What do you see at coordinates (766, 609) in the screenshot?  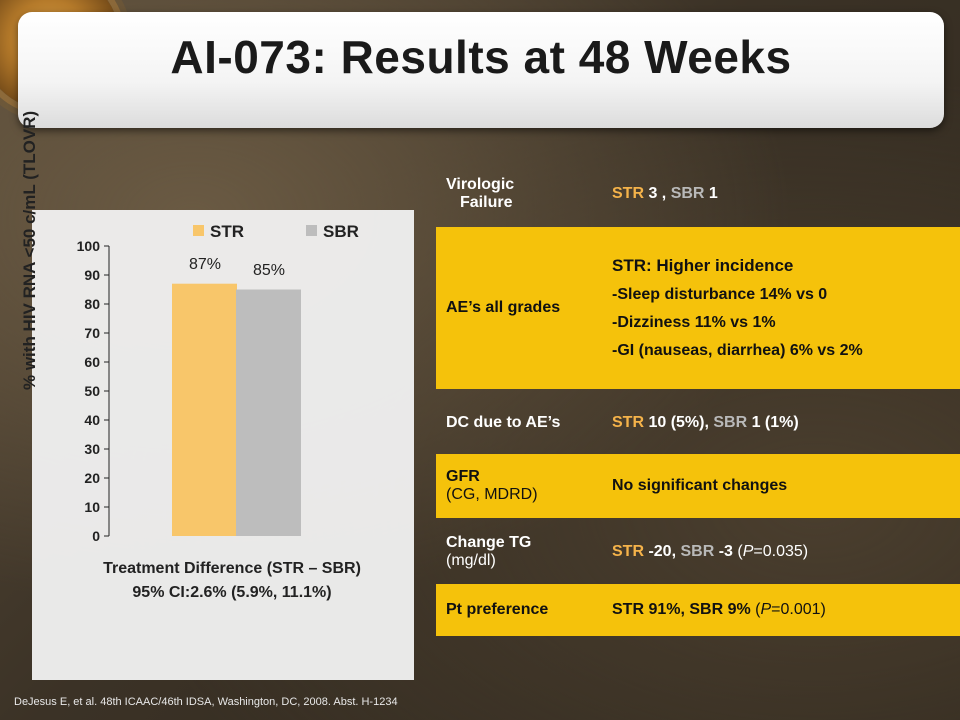 I see `pt-p: P` at bounding box center [766, 609].